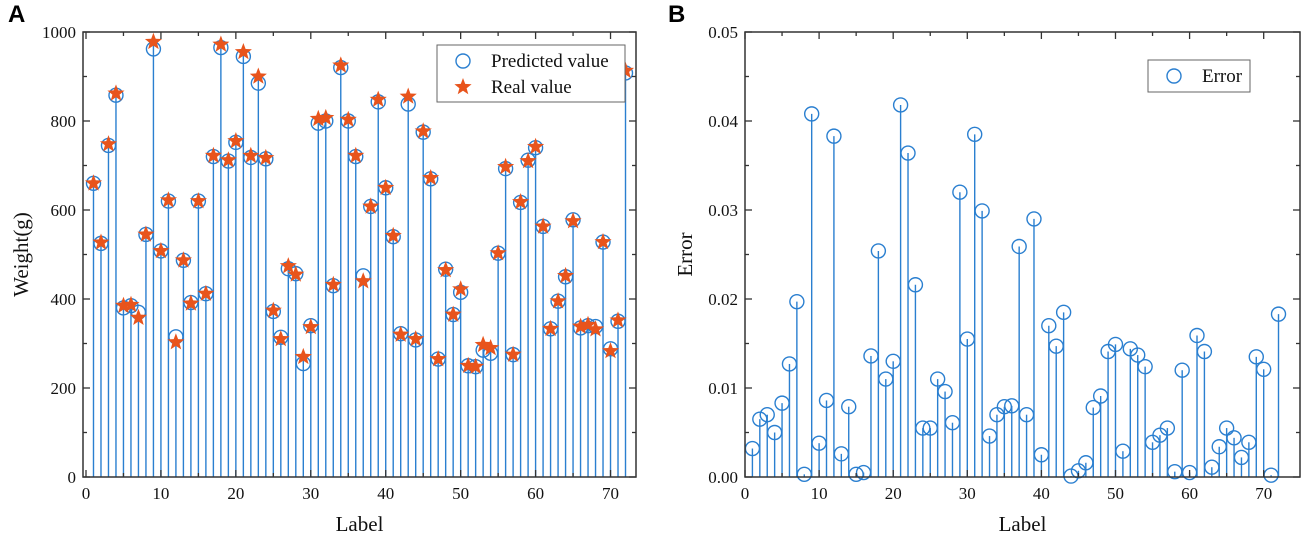 The width and height of the screenshot is (1306, 538). I want to click on panel-label: B, so click(676, 14).